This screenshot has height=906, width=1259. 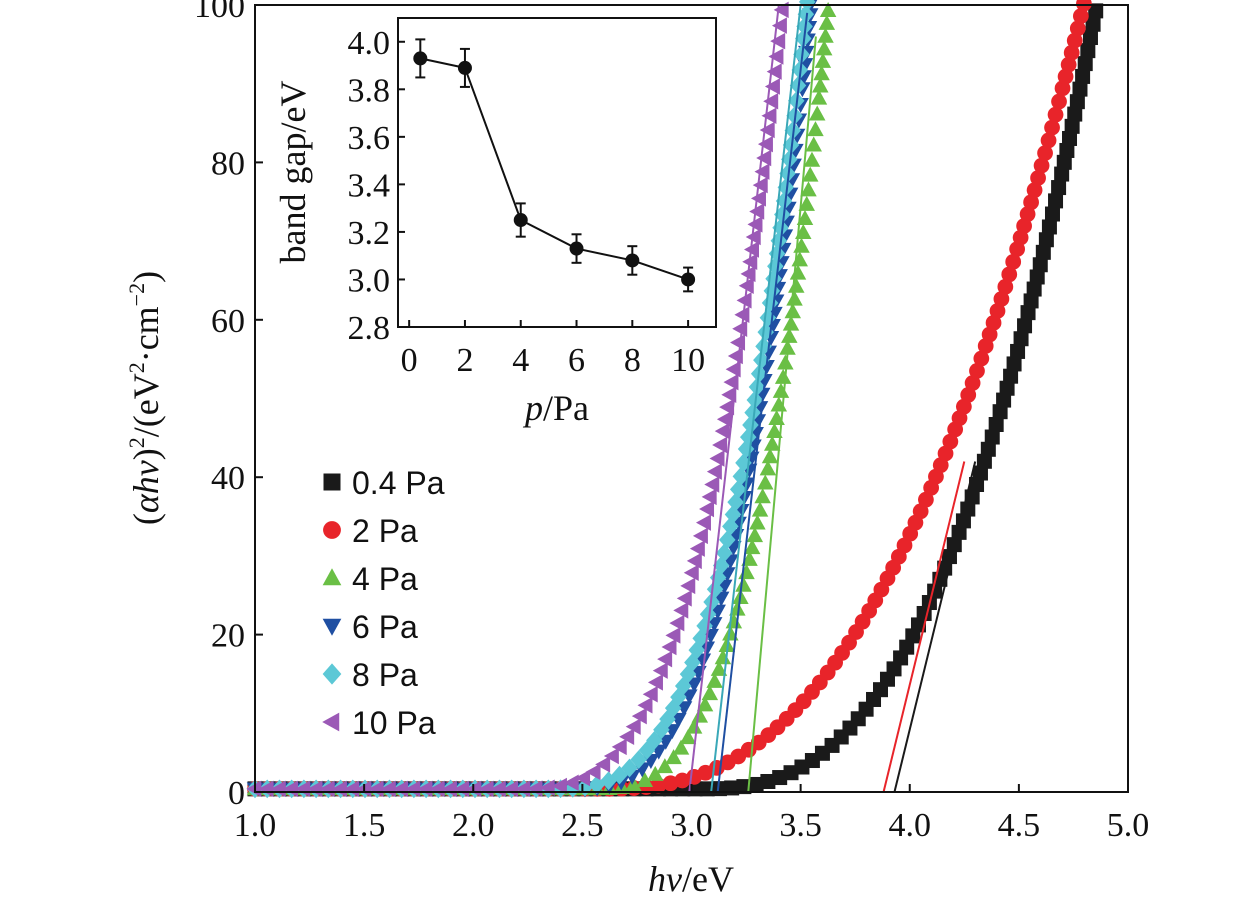 What do you see at coordinates (734, 398) in the screenshot?
I see `fit-line-10-pa` at bounding box center [734, 398].